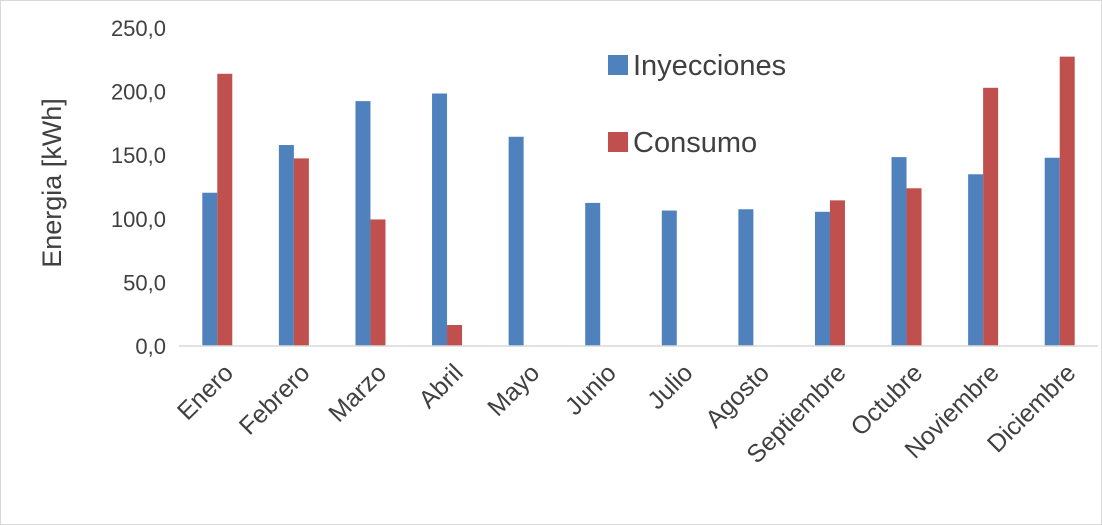  What do you see at coordinates (976, 260) in the screenshot?
I see `bar-inyecciones-noviembre` at bounding box center [976, 260].